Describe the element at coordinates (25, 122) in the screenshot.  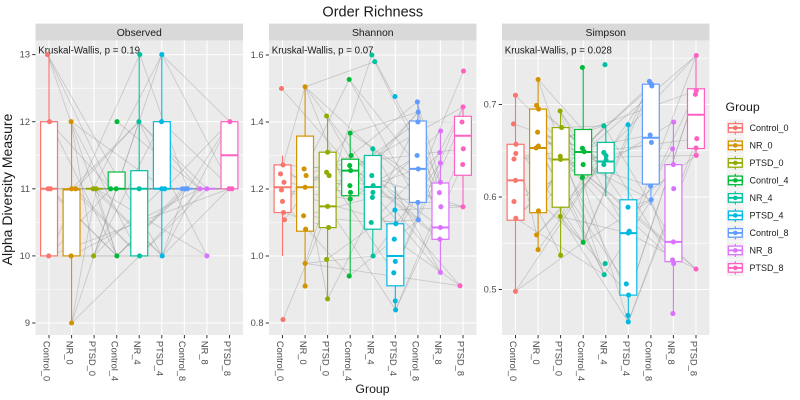
I see `svg-text: 12` at that location.